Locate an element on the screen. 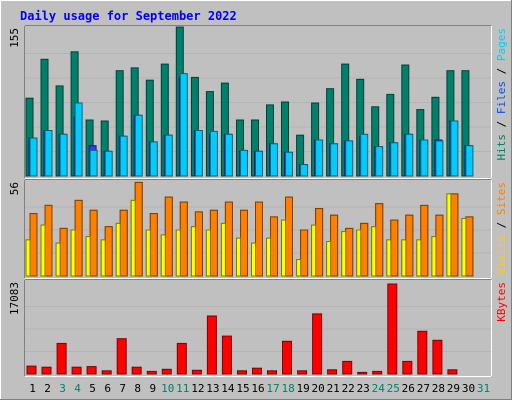  legend-entry: Sites is located at coordinates (501, 198).